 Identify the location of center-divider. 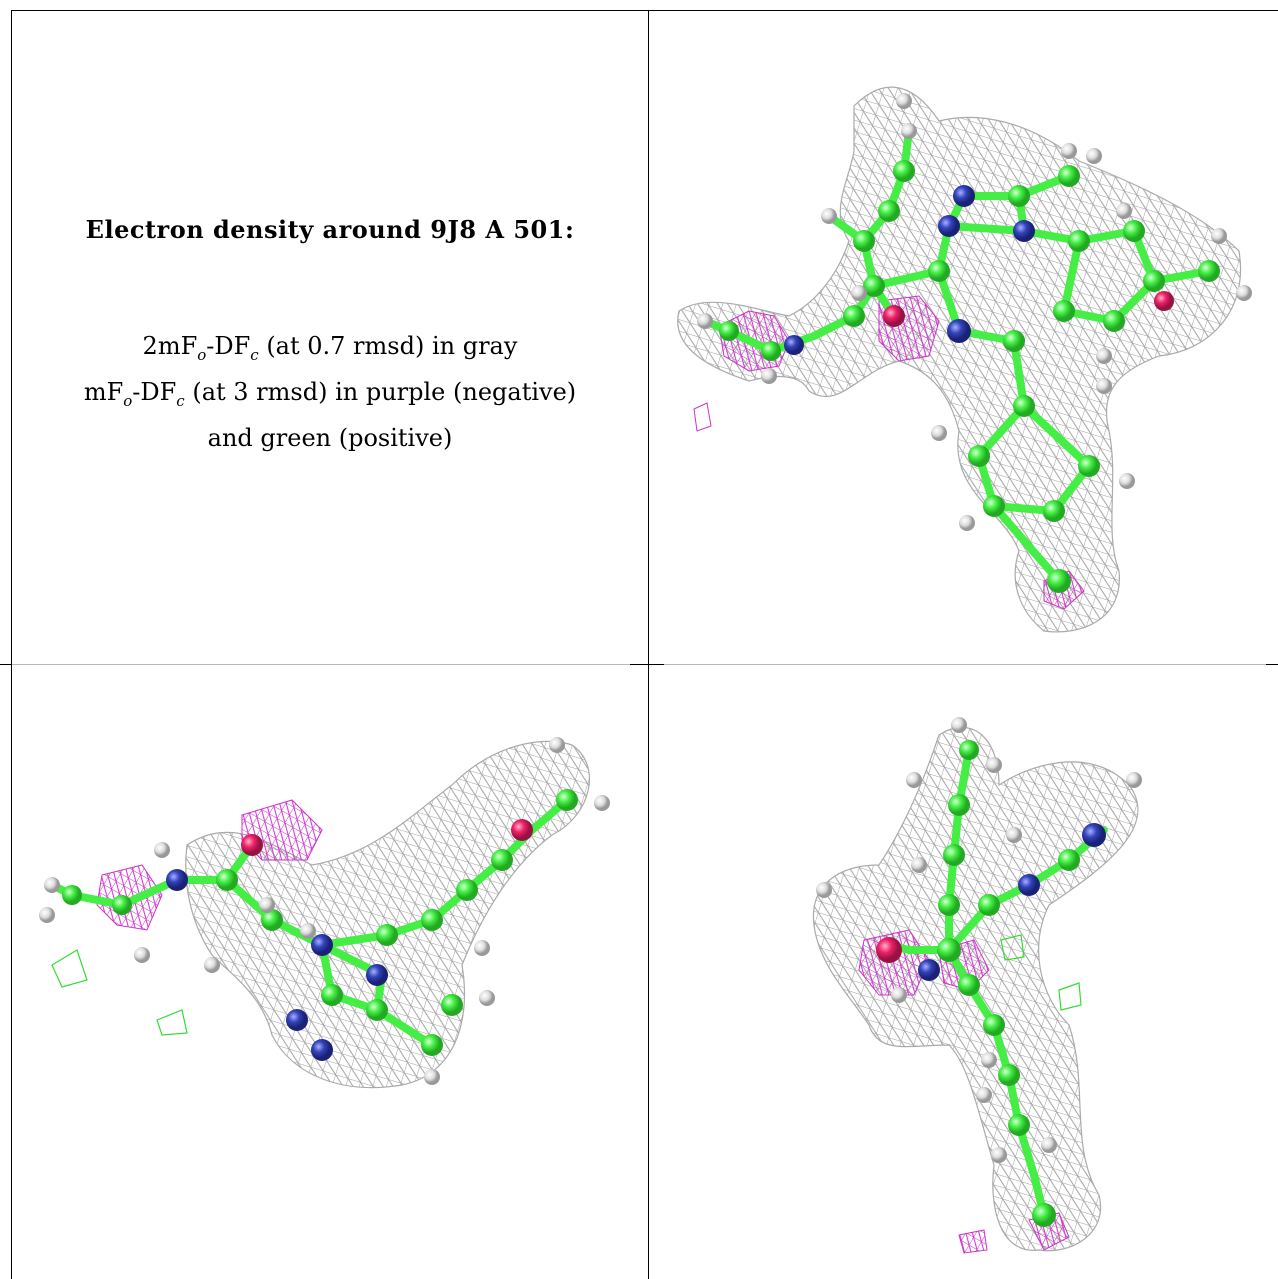
(648, 644).